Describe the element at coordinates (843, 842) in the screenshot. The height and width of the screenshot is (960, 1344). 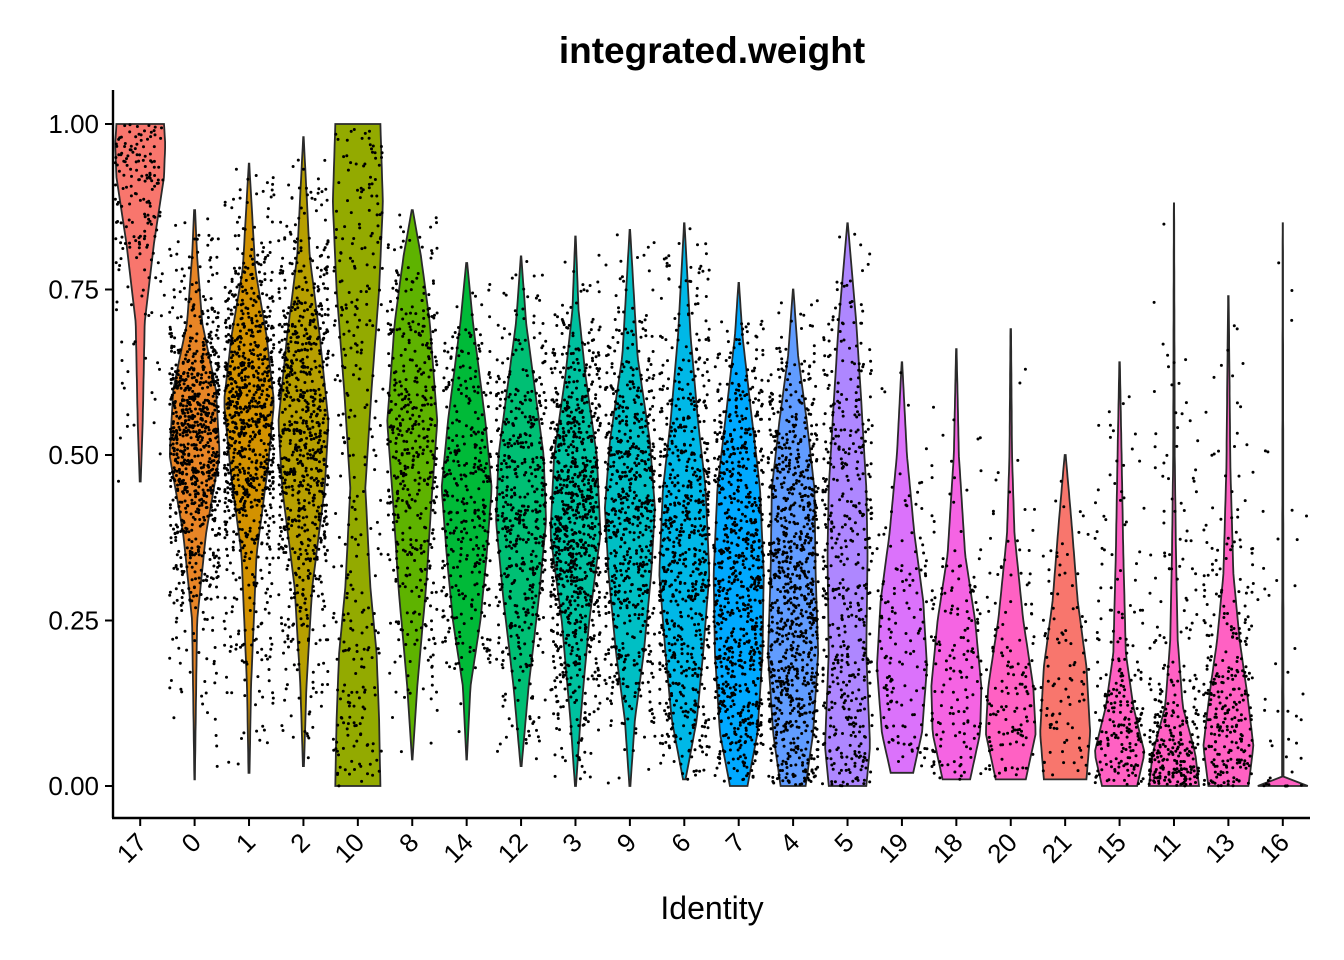
I see `x-tick-label-5: 5` at that location.